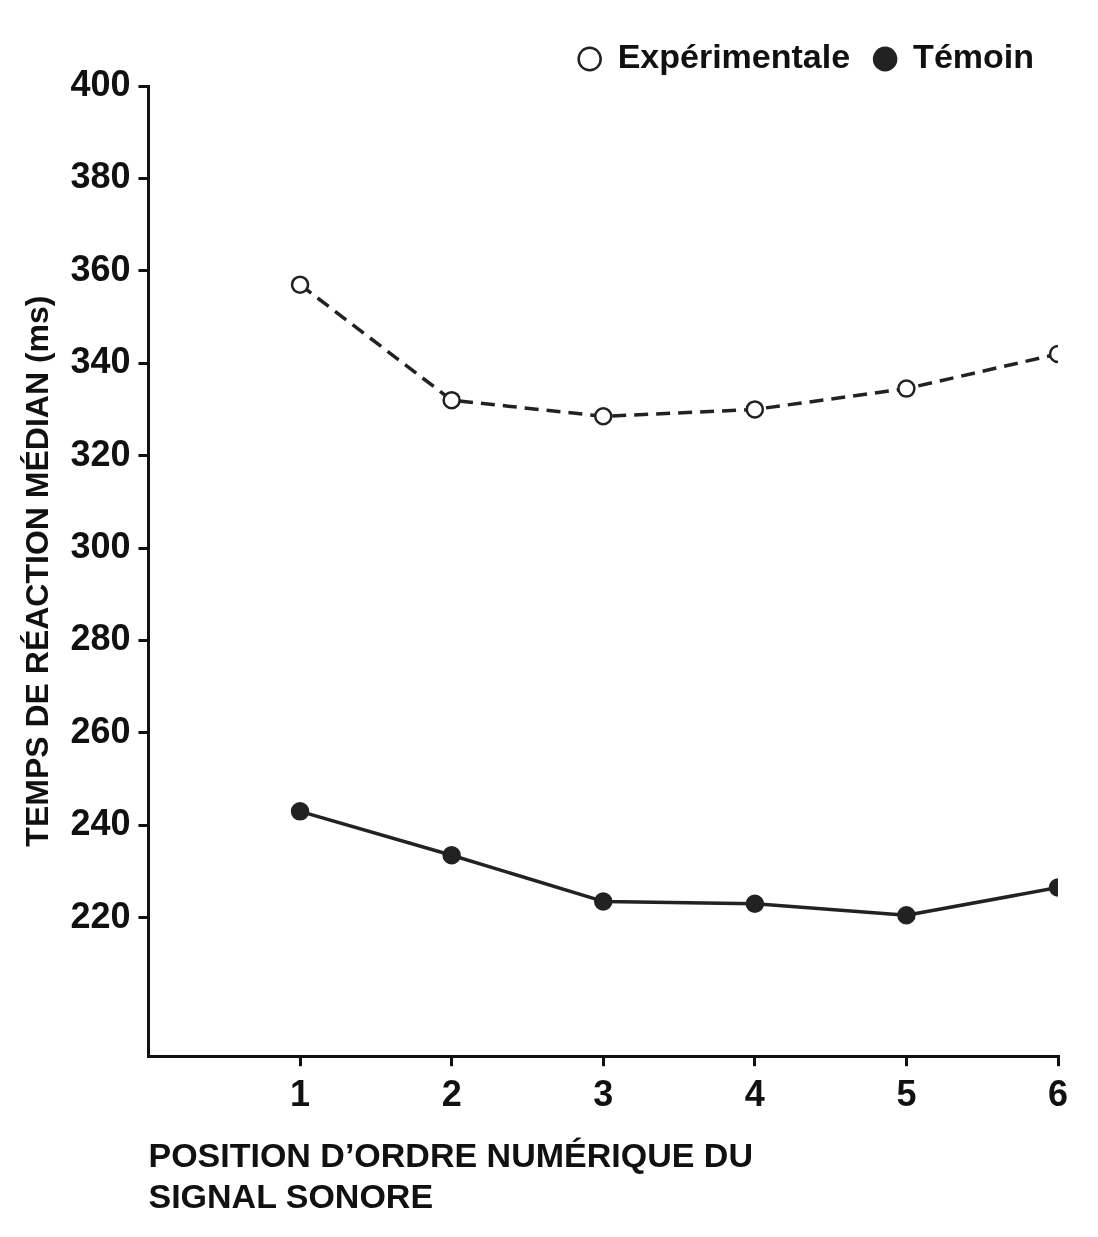  What do you see at coordinates (754, 1093) in the screenshot?
I see `x-tick-label: 4` at bounding box center [754, 1093].